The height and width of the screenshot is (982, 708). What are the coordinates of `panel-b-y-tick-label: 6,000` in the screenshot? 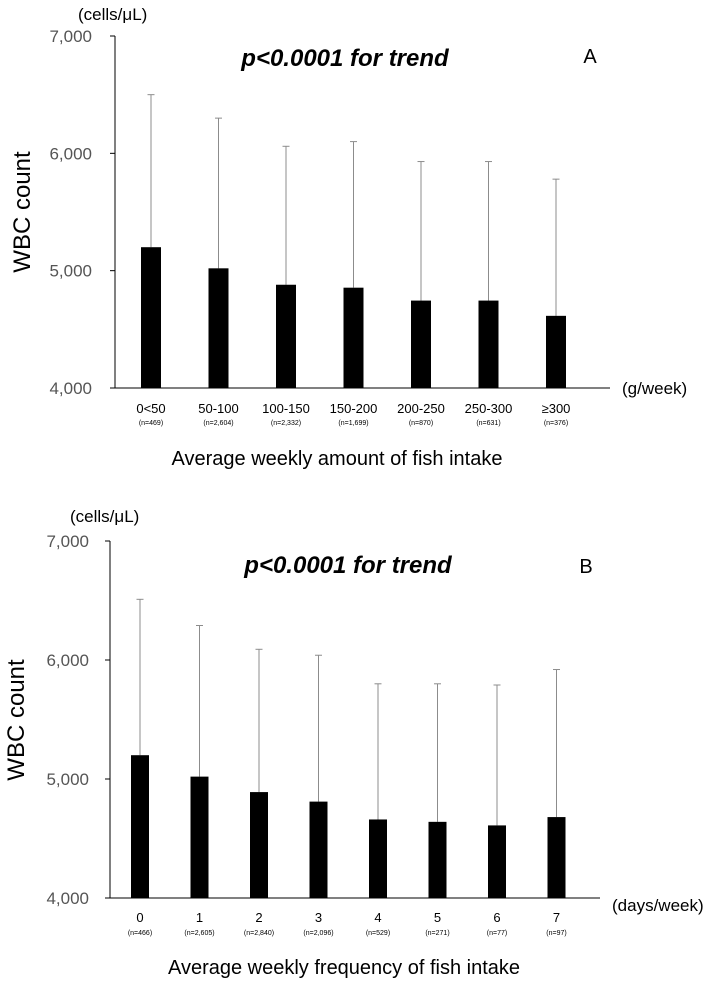 It's located at (67, 660).